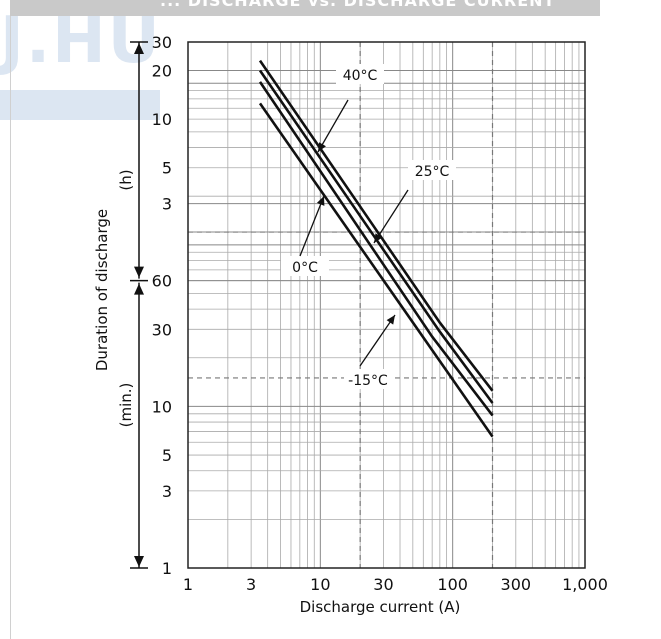 Image resolution: width=661 pixels, height=639 pixels. I want to click on y-tick-label: 60, so click(162, 281).